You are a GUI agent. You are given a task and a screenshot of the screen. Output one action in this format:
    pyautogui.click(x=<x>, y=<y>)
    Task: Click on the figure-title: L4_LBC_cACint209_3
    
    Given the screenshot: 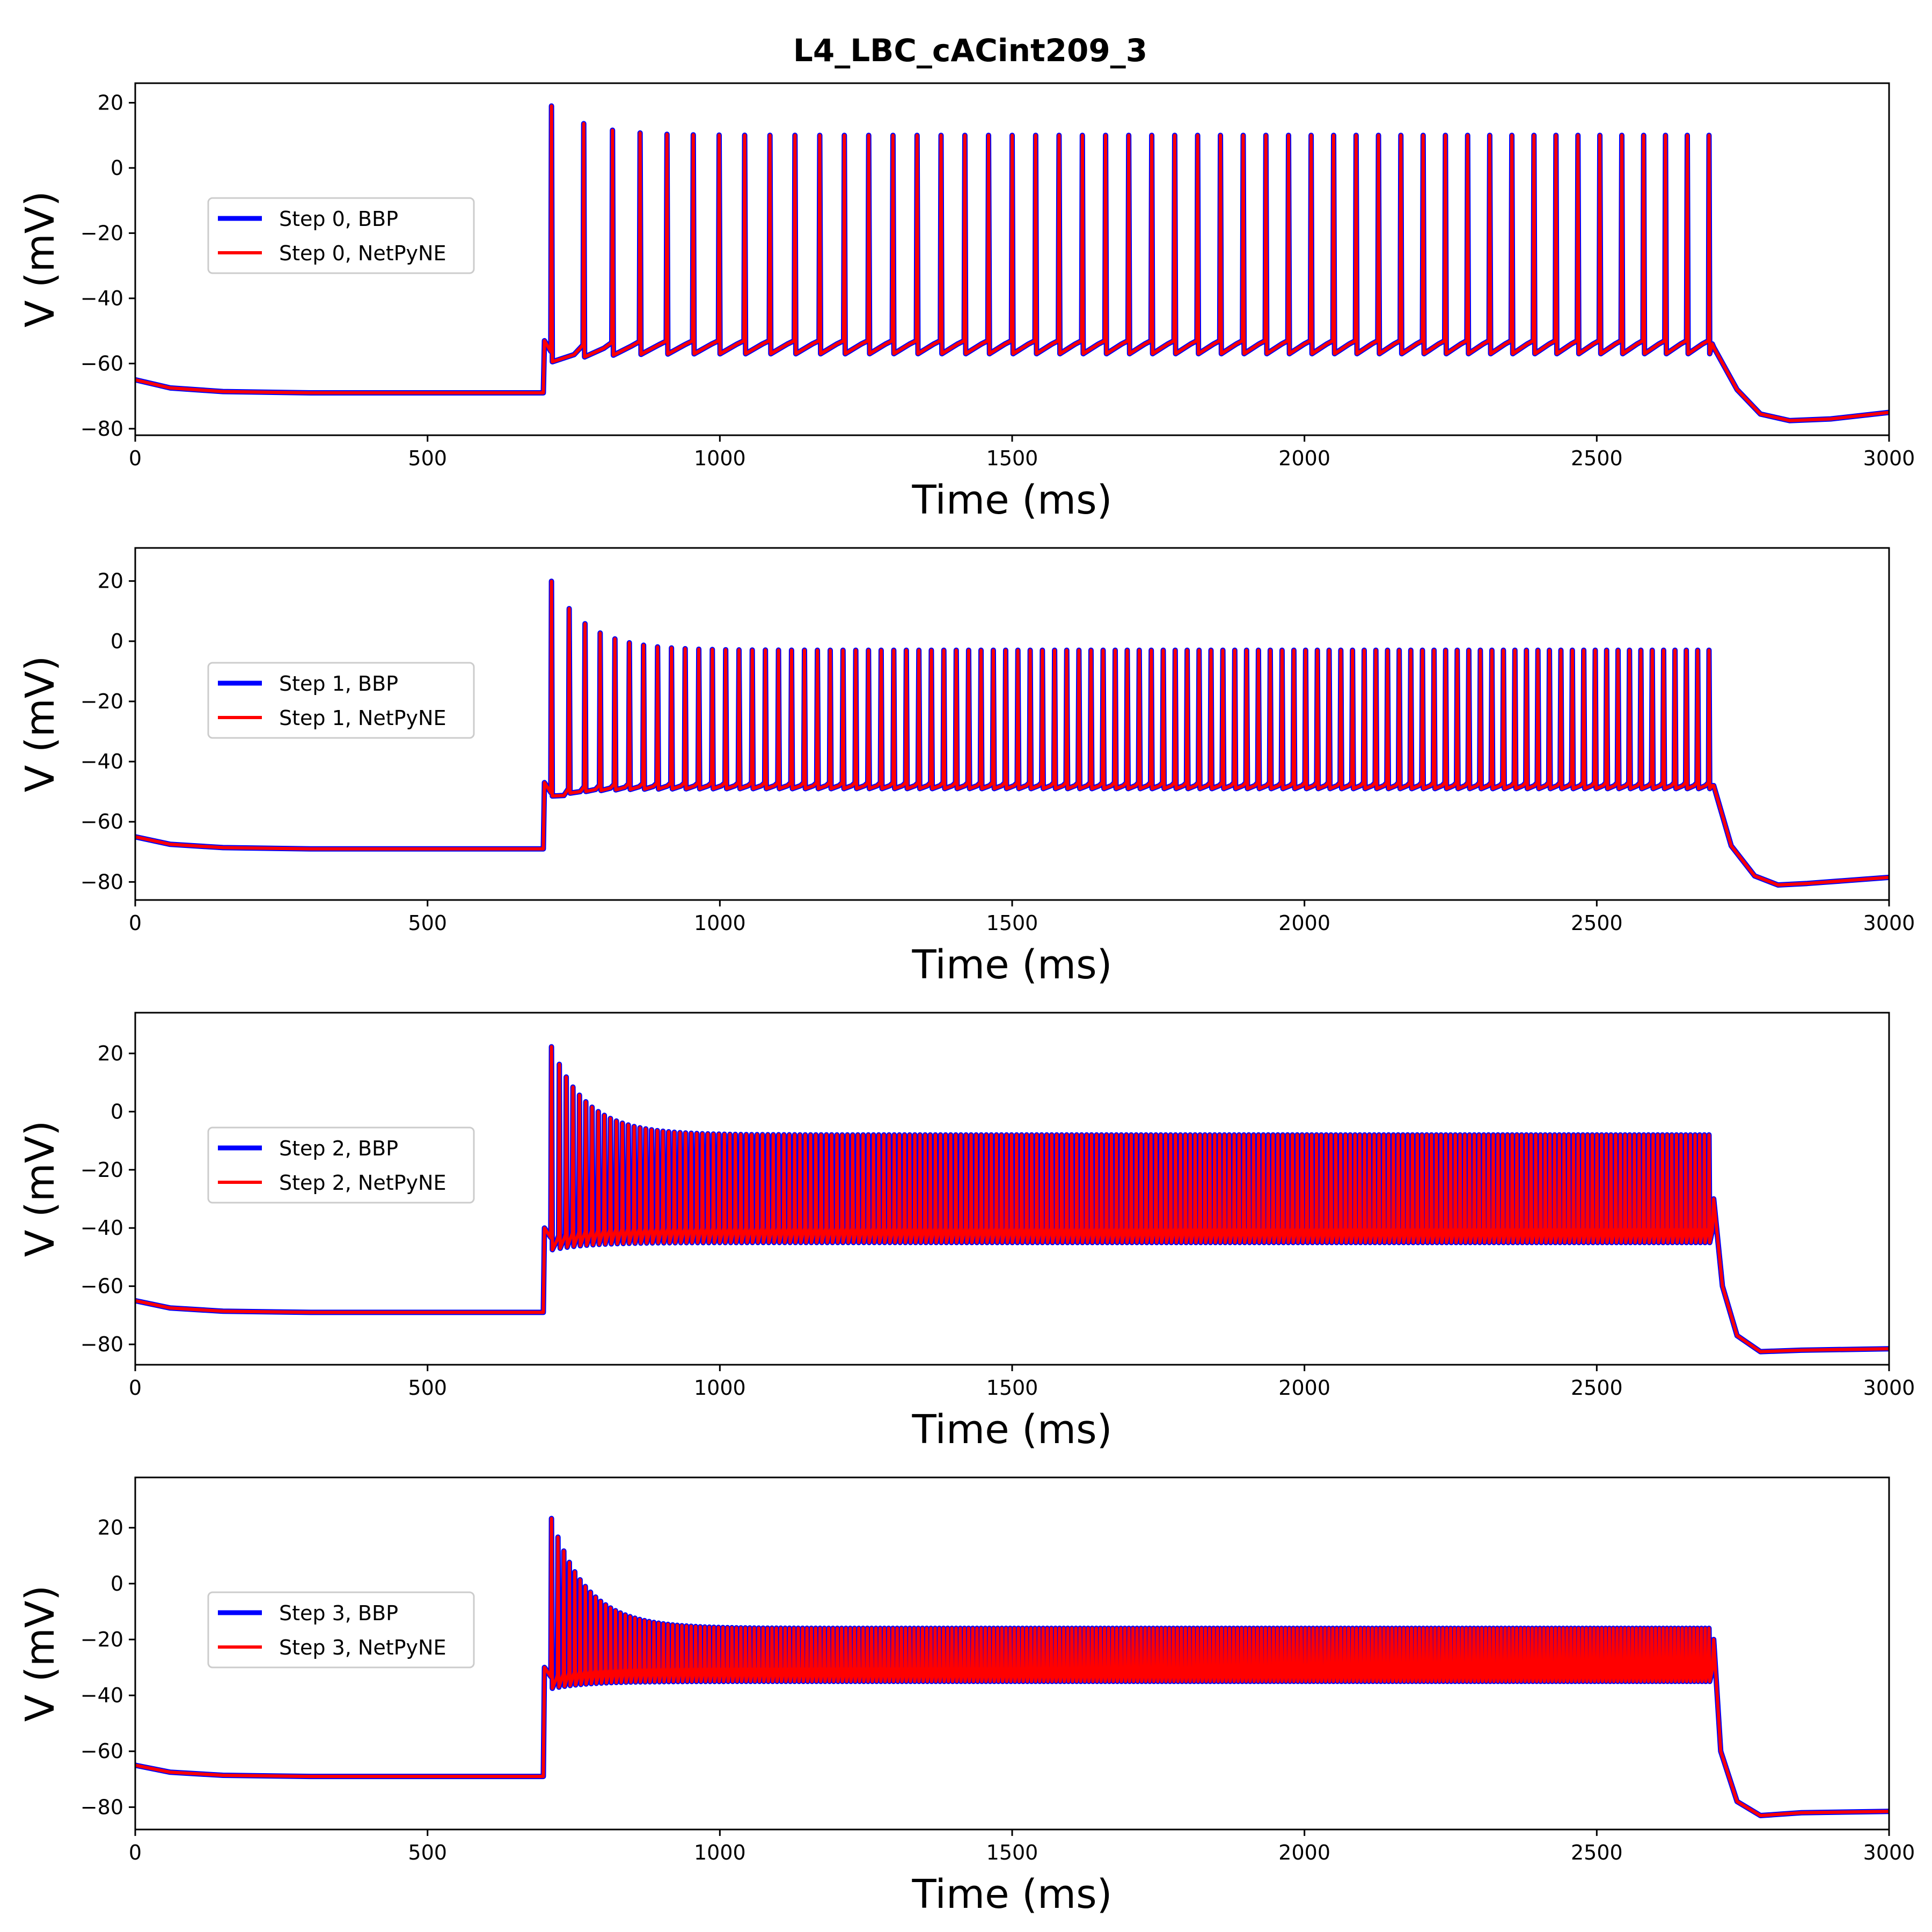 What is the action you would take?
    pyautogui.click(x=970, y=50)
    